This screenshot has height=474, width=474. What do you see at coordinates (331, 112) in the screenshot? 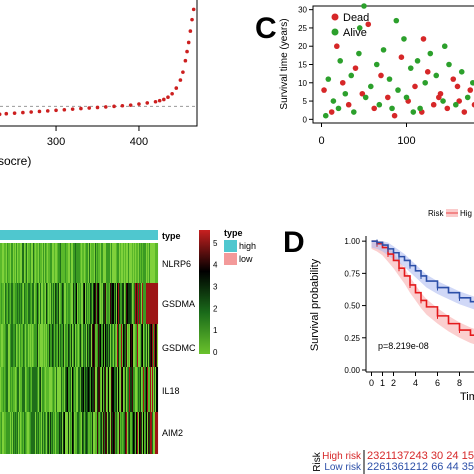
I see `dead-point` at bounding box center [331, 112].